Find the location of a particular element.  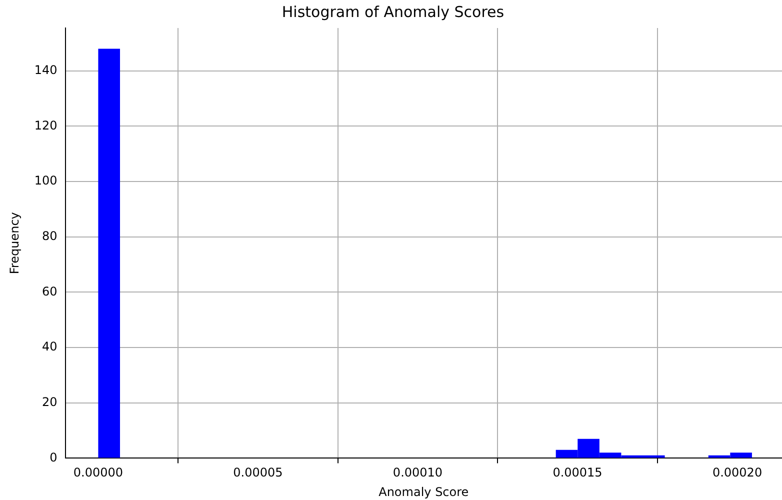

y-tick-label: 40 is located at coordinates (50, 347).